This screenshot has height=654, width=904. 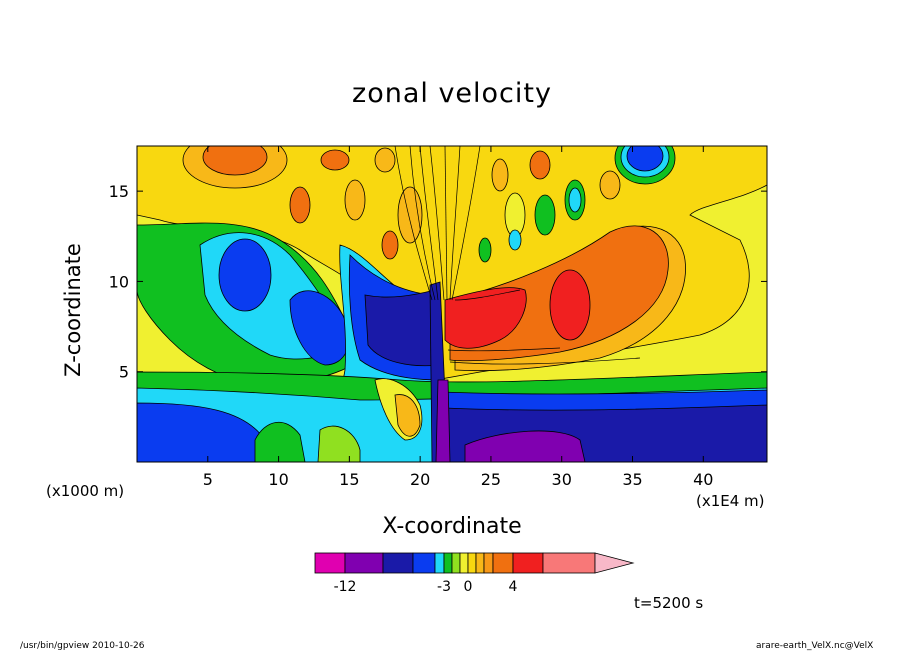 I want to click on x-tick-label: 35, so click(x=632, y=479).